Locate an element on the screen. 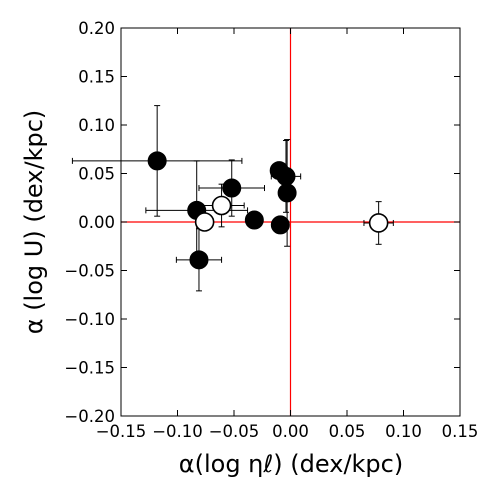 The height and width of the screenshot is (500, 500). x-tick-label: 0.05 is located at coordinates (347, 431).